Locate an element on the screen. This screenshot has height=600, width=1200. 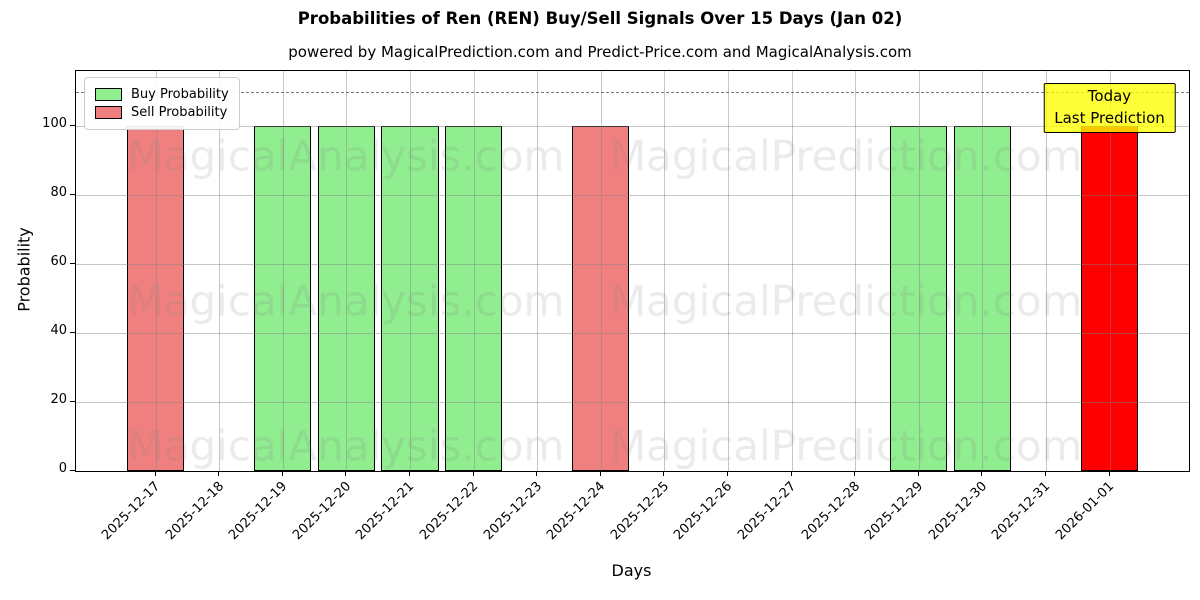
x-tick-label: 2025-12-26 is located at coordinates (703, 511).